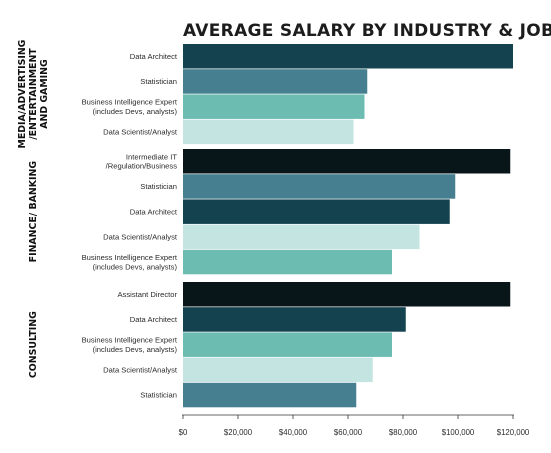  Describe the element at coordinates (33, 344) in the screenshot. I see `group-label: CONSULTING` at that location.